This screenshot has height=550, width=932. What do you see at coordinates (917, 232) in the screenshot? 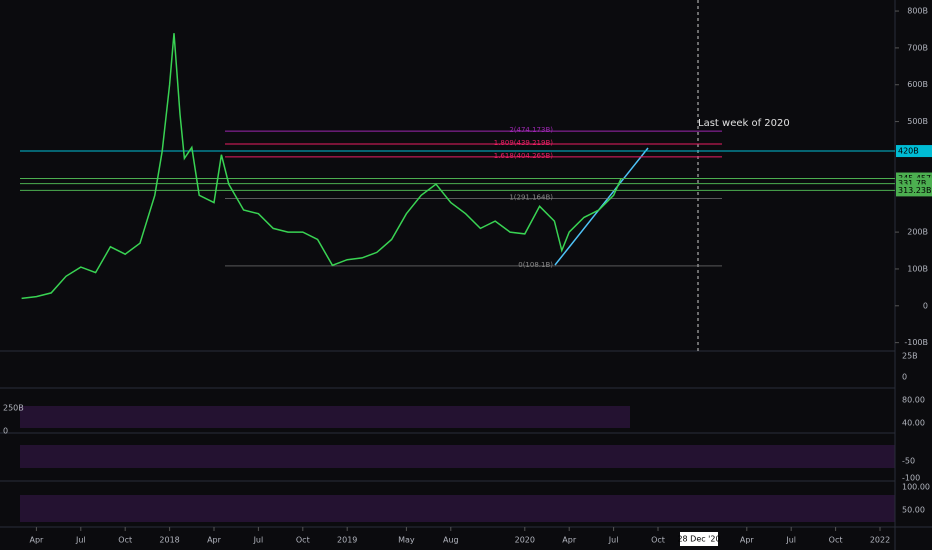
I see `y-tick-label: 200B` at bounding box center [917, 232].